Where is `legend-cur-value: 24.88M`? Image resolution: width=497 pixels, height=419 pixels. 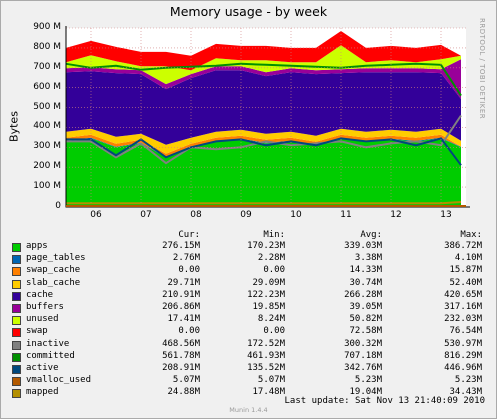 legend-cur-value: 24.88M is located at coordinates (183, 392).